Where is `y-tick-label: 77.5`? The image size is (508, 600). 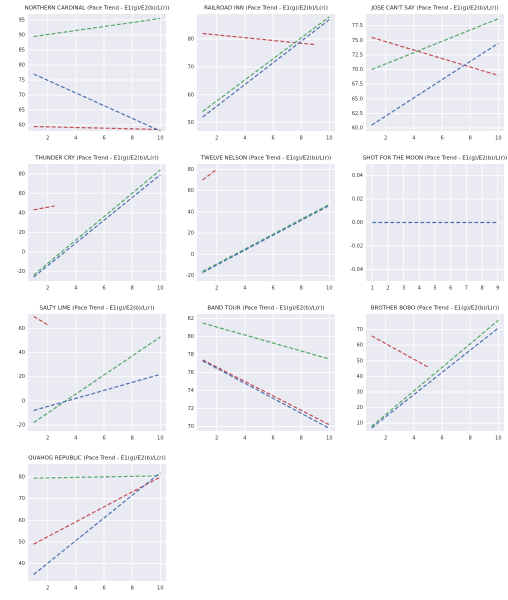
y-tick-label: 77.5 is located at coordinates (357, 26).